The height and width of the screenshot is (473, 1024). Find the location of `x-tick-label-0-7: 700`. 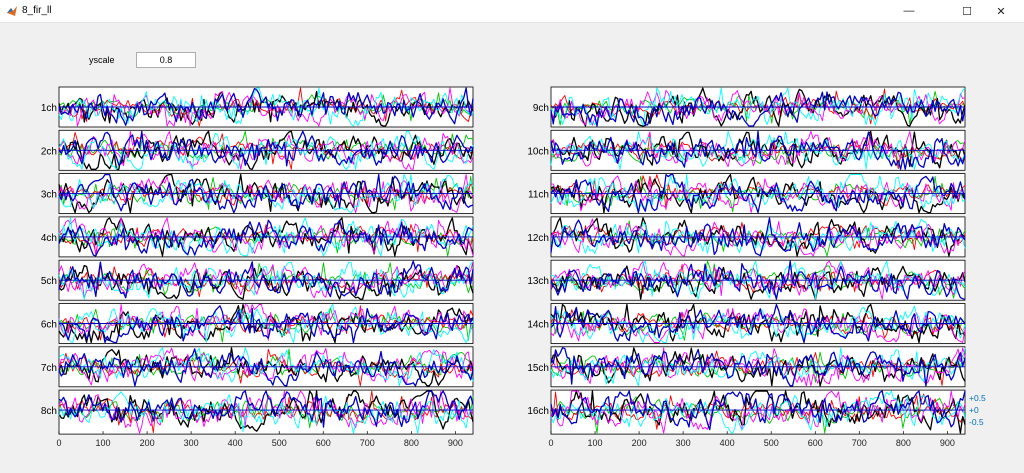

x-tick-label-0-7: 700 is located at coordinates (367, 443).